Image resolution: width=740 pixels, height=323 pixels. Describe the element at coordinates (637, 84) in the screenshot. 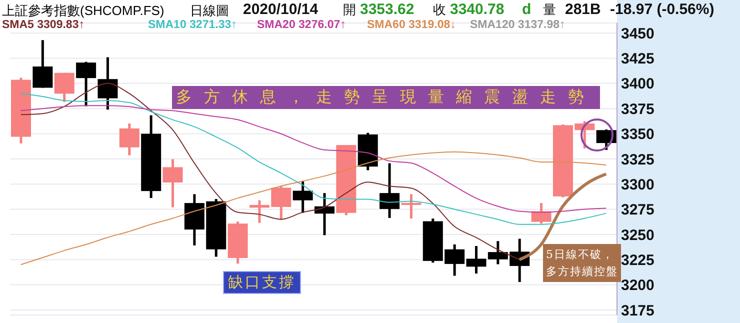

I see `y-tick-label: 3400` at that location.